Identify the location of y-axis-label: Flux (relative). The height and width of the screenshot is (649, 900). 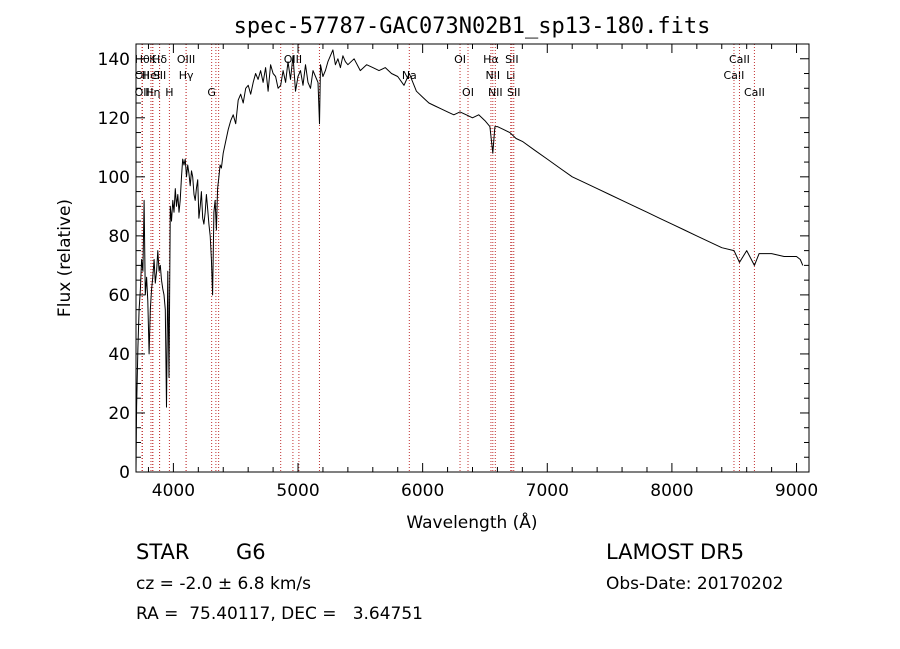
(65, 258).